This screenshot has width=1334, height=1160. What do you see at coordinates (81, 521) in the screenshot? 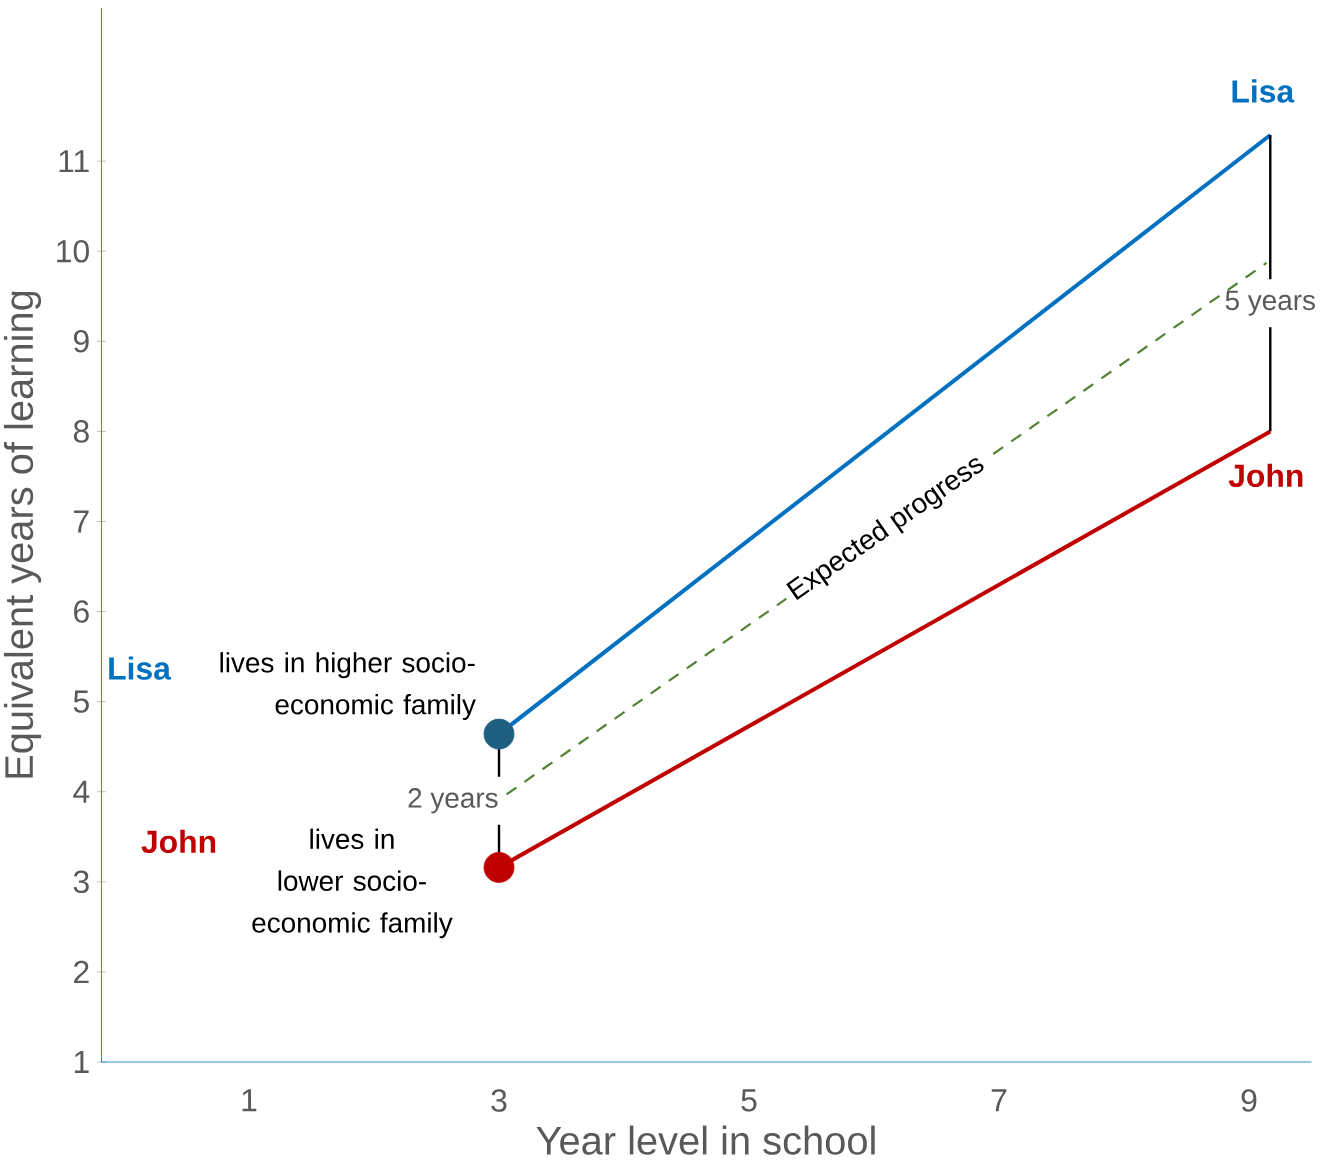
I see `y-tick-label: 7` at bounding box center [81, 521].